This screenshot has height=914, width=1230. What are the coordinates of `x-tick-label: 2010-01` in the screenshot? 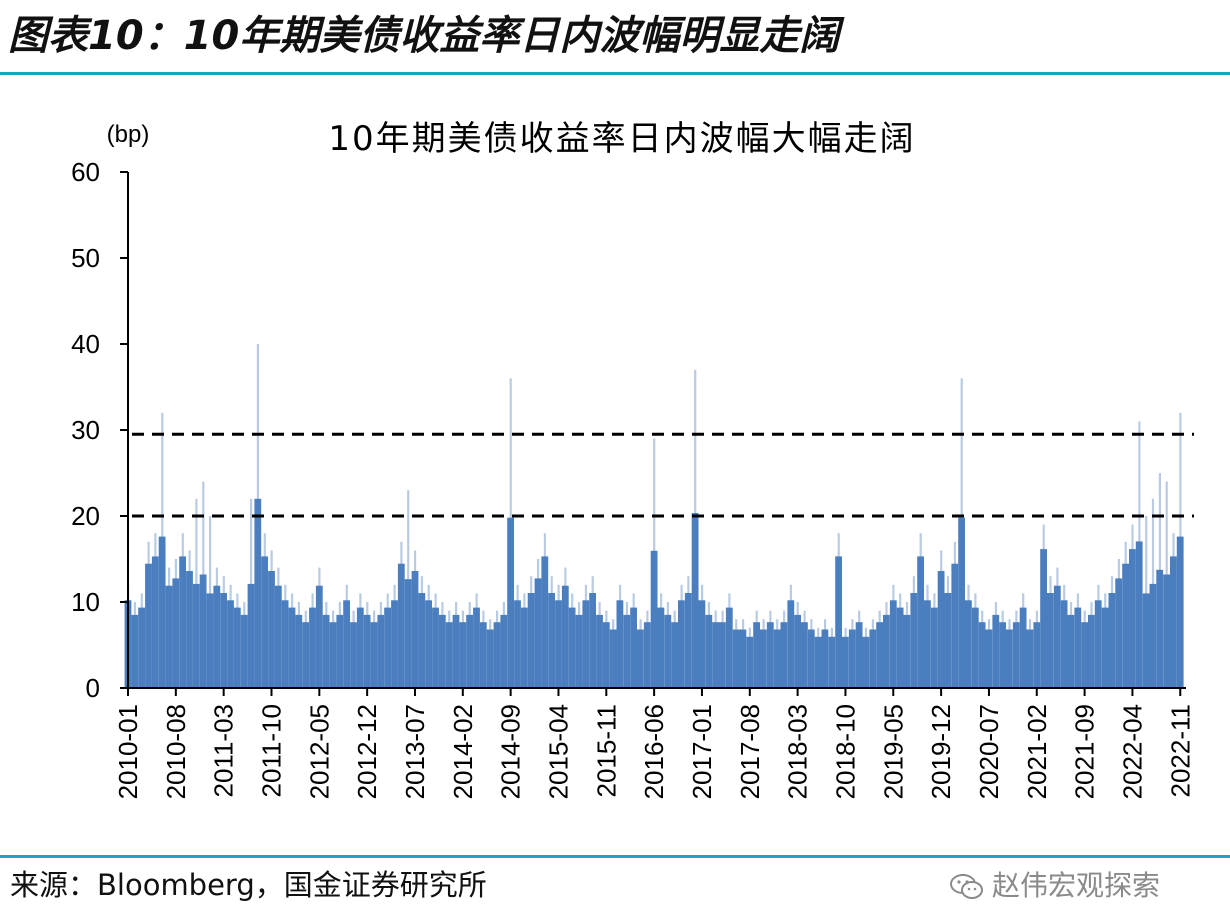 It's located at (128, 751).